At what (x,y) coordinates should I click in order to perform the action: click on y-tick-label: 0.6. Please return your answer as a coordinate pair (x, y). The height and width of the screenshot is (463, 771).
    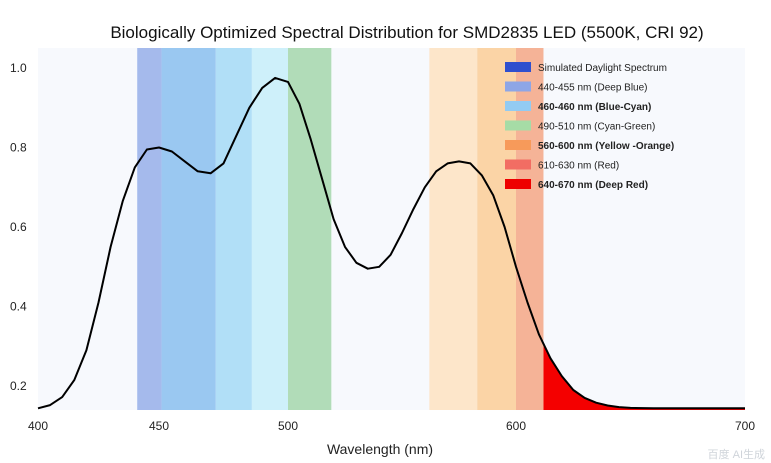
    Looking at the image, I should click on (18, 227).